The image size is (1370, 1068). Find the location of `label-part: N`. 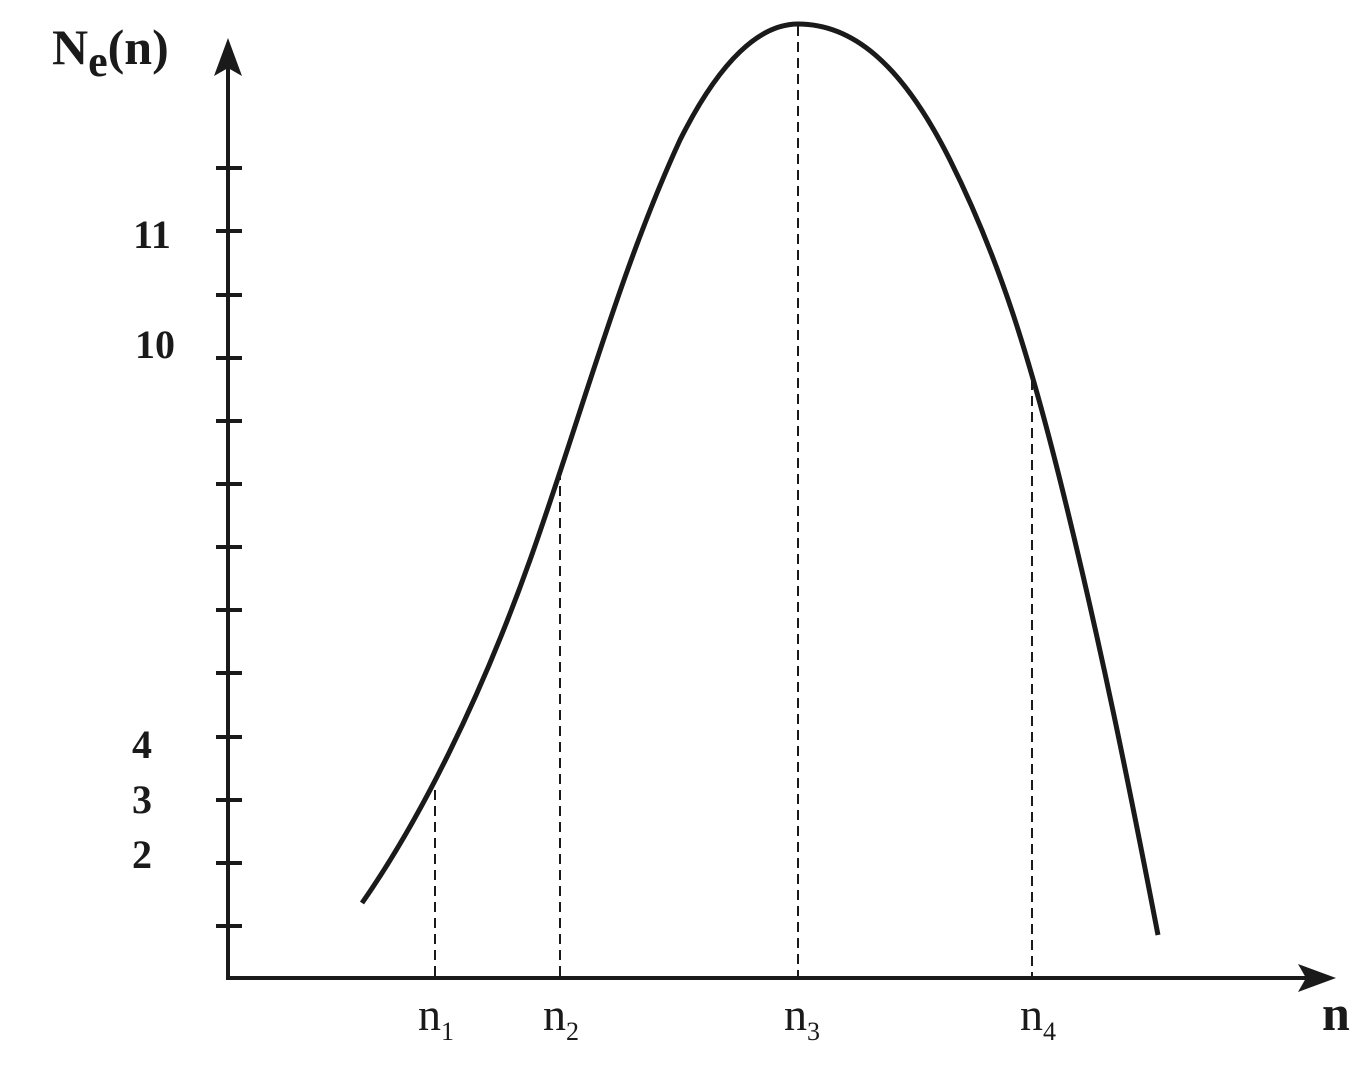

label-part: N is located at coordinates (70, 47).